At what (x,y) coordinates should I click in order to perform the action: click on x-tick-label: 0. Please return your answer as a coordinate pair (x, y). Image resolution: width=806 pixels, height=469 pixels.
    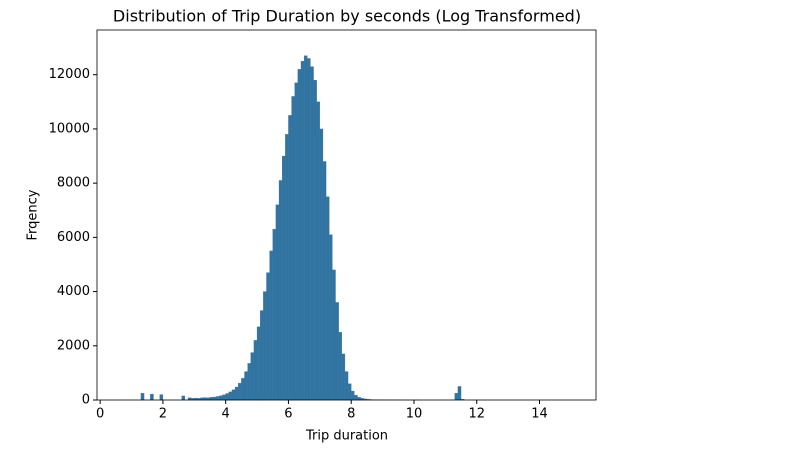
    Looking at the image, I should click on (100, 414).